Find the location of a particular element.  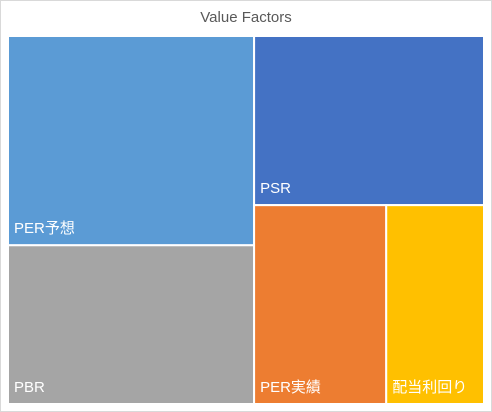

chart-title: Value Factors is located at coordinates (245, 17).